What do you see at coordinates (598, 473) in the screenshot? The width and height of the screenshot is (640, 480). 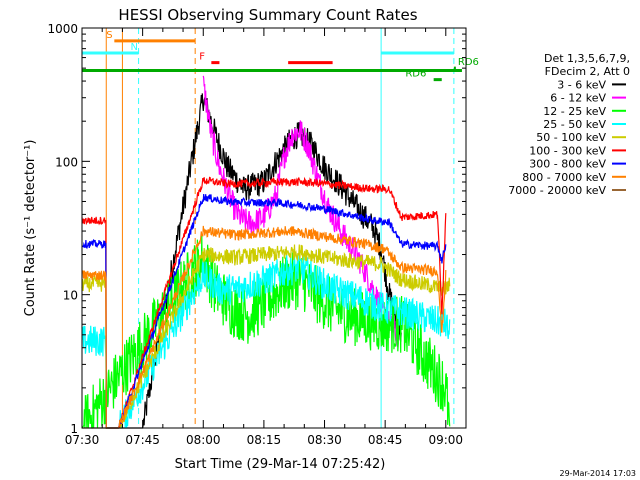 I see `footer-timestamp: 29-Mar-2014 17:03` at bounding box center [598, 473].